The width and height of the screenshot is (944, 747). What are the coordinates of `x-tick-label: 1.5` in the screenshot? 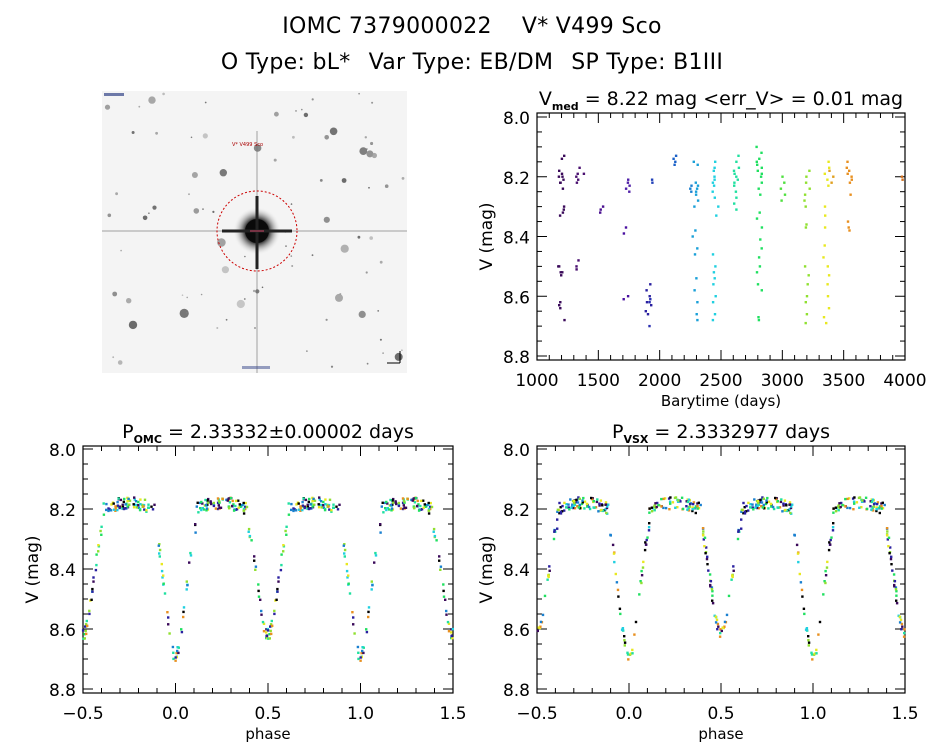 It's located at (452, 714).